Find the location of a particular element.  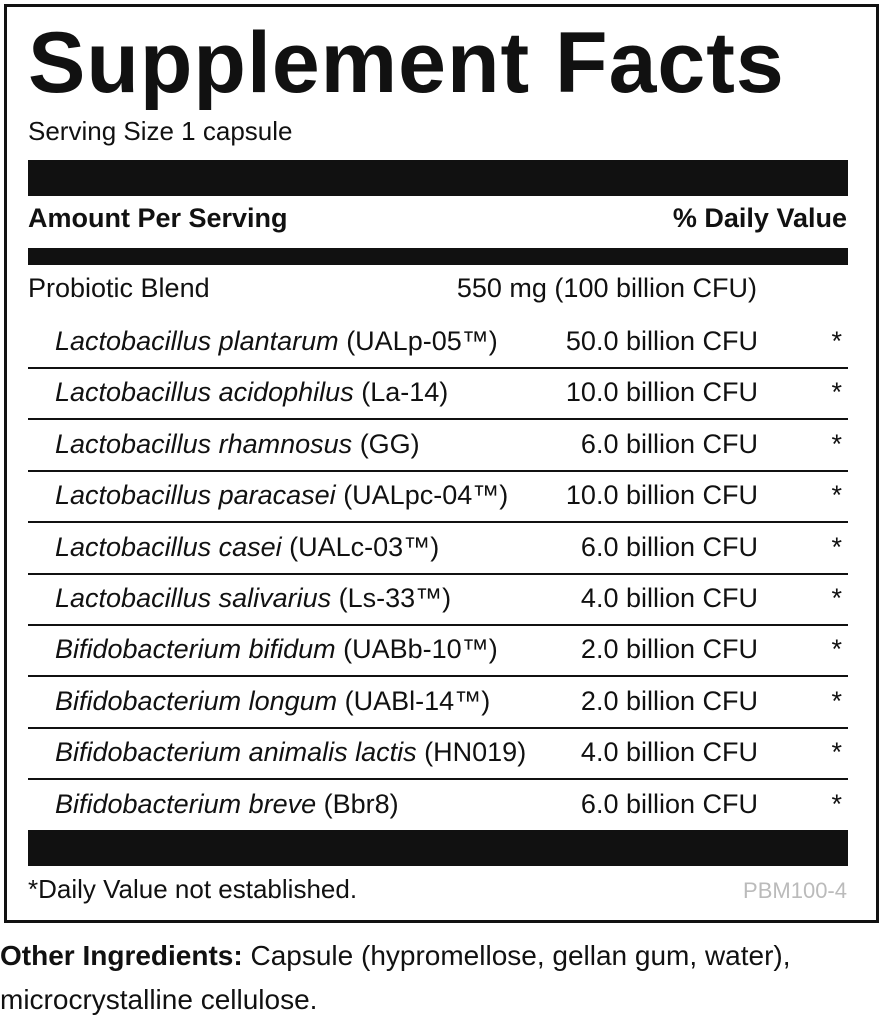

strain: (UALc-03™) is located at coordinates (364, 546).